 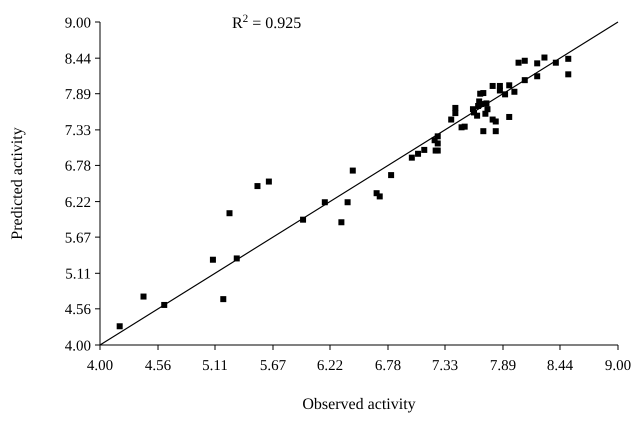 What do you see at coordinates (560, 366) in the screenshot?
I see `x-tick-label: 8.44` at bounding box center [560, 366].